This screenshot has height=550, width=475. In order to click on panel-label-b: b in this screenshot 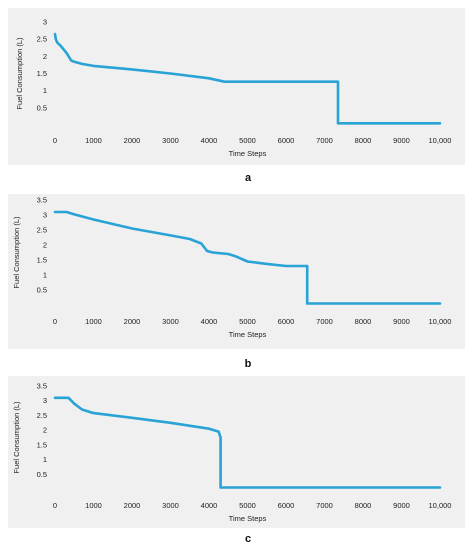, I will do `click(248, 364)`.